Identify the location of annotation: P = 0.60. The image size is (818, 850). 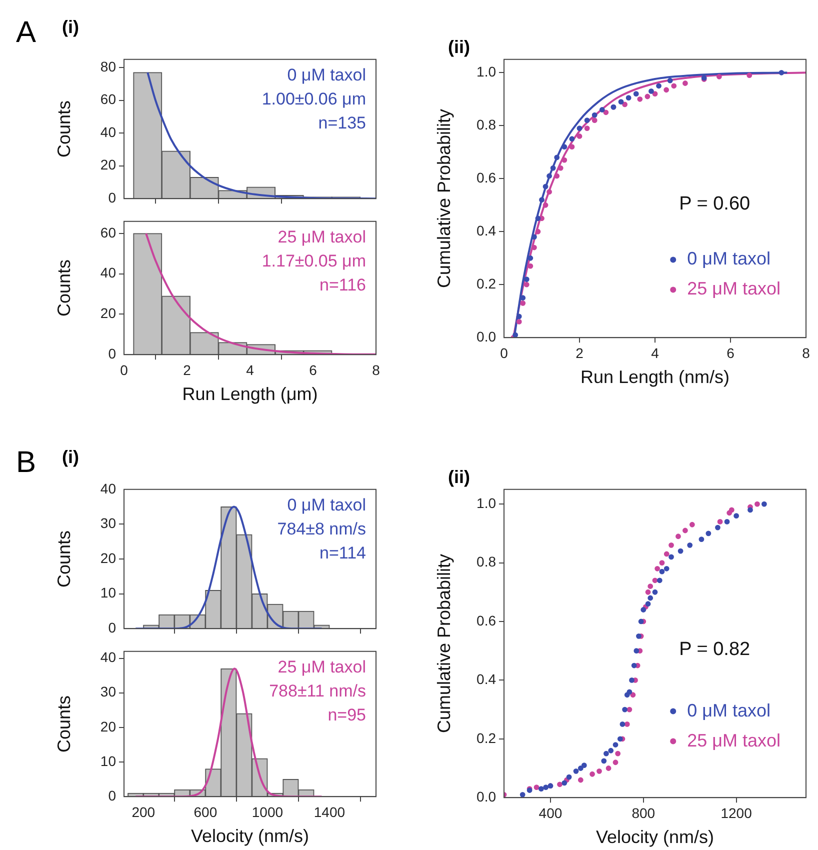
(714, 203).